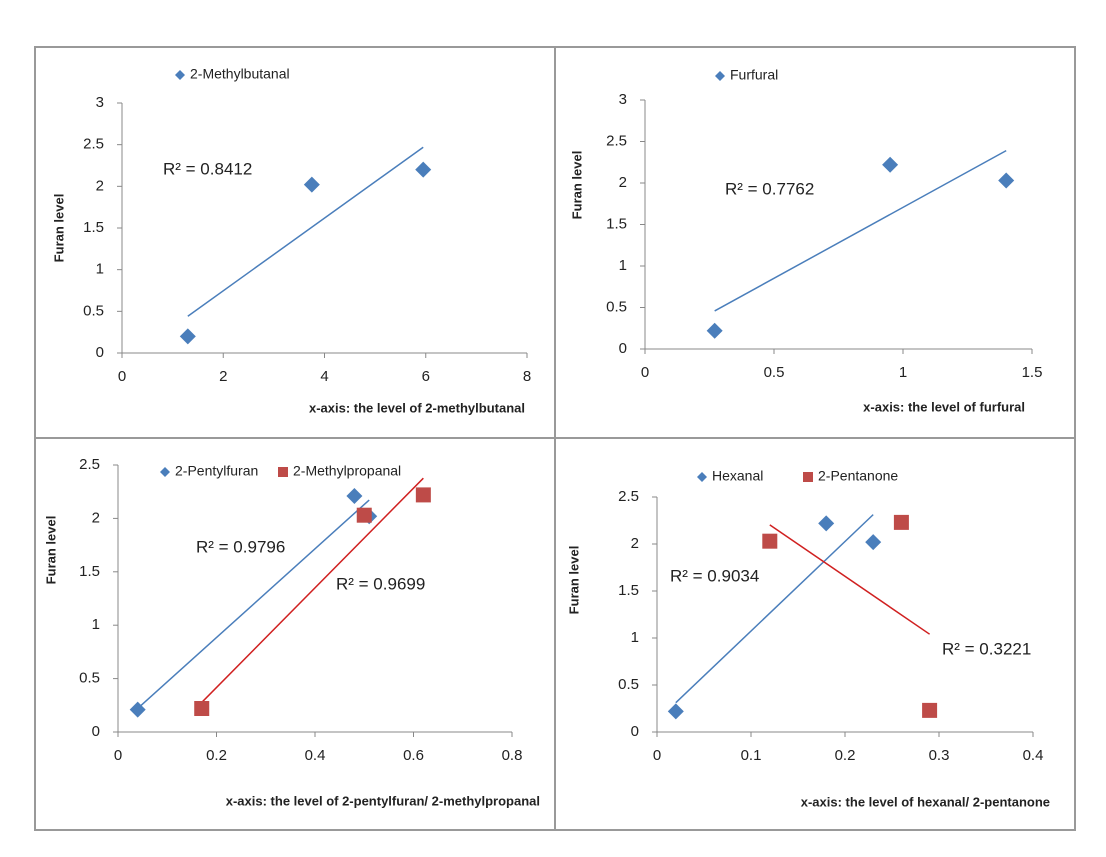  I want to click on x-axis-title: x-axis: the level of furfural, so click(944, 406).